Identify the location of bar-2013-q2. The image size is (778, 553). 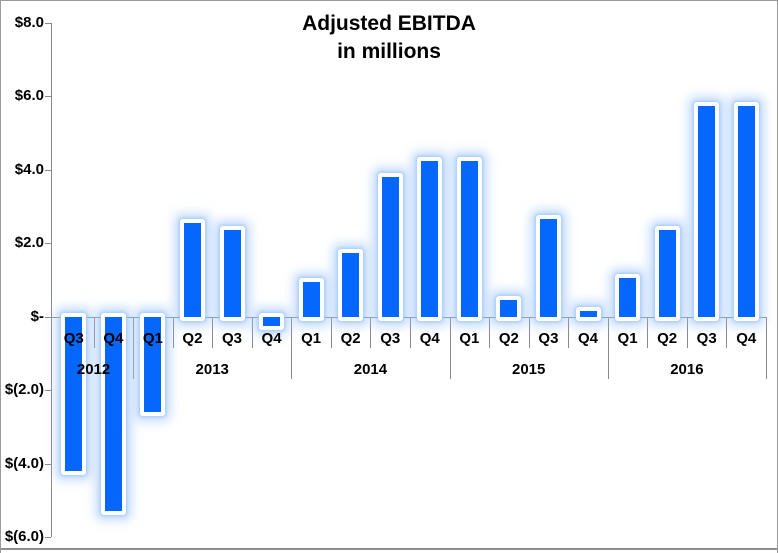
(192, 270).